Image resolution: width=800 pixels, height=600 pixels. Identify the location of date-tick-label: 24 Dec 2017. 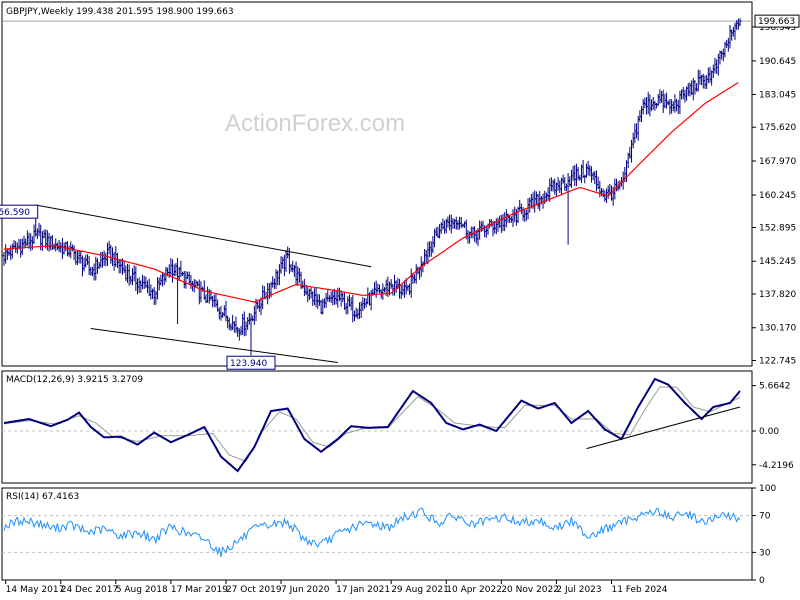
(89, 590).